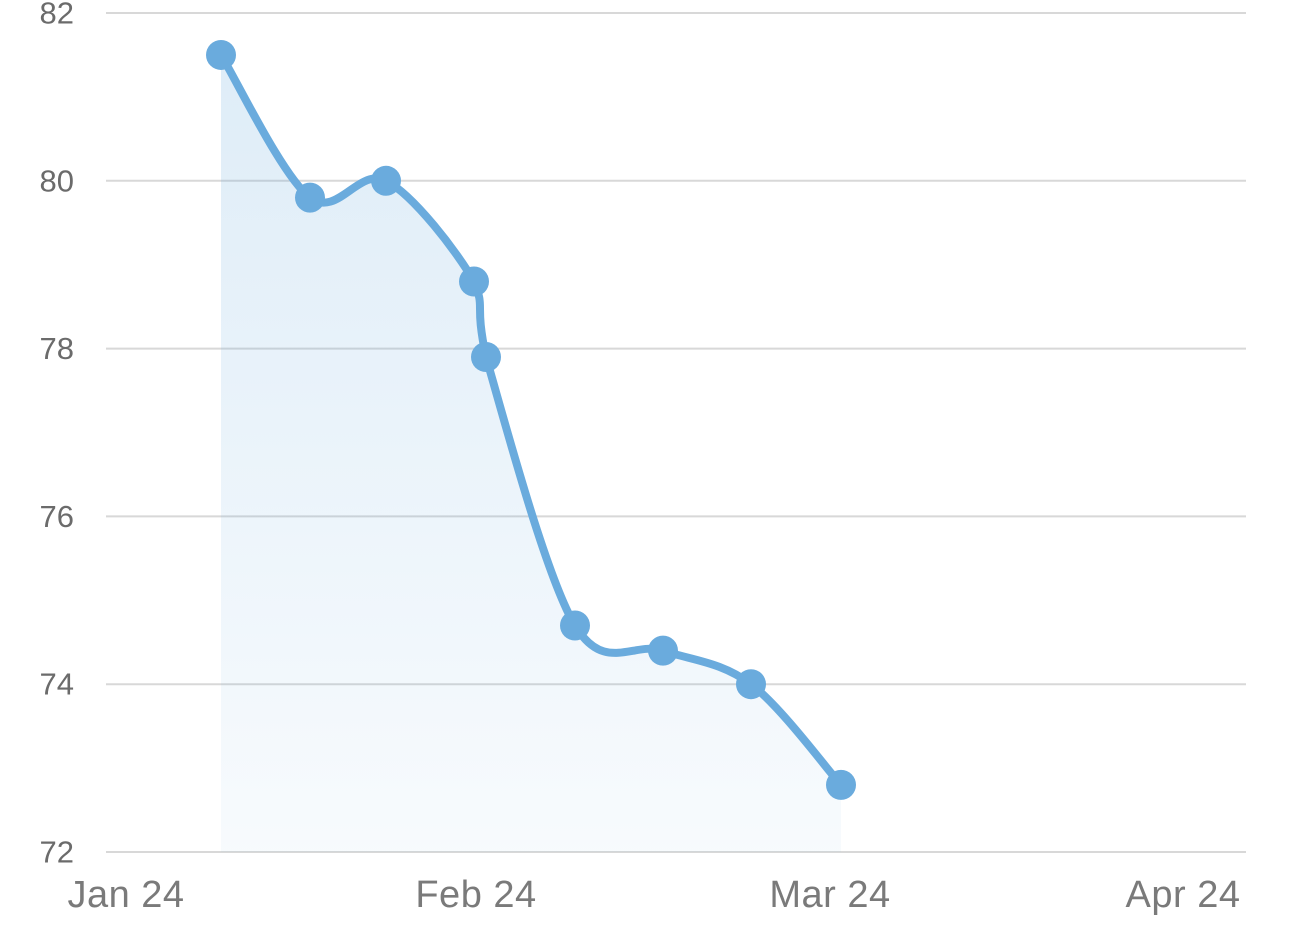 This screenshot has width=1290, height=946. I want to click on y-axis-label: 82, so click(57, 15).